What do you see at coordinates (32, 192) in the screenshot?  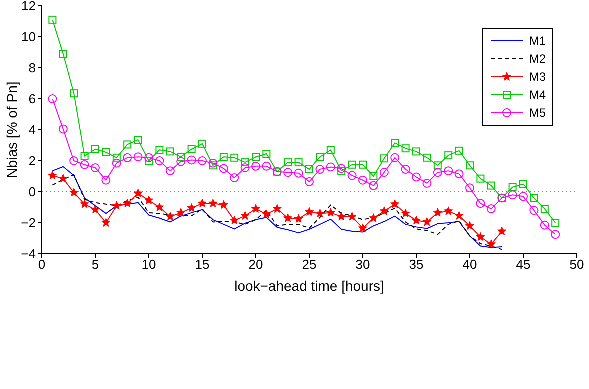 I see `y-tick-label: 0` at bounding box center [32, 192].